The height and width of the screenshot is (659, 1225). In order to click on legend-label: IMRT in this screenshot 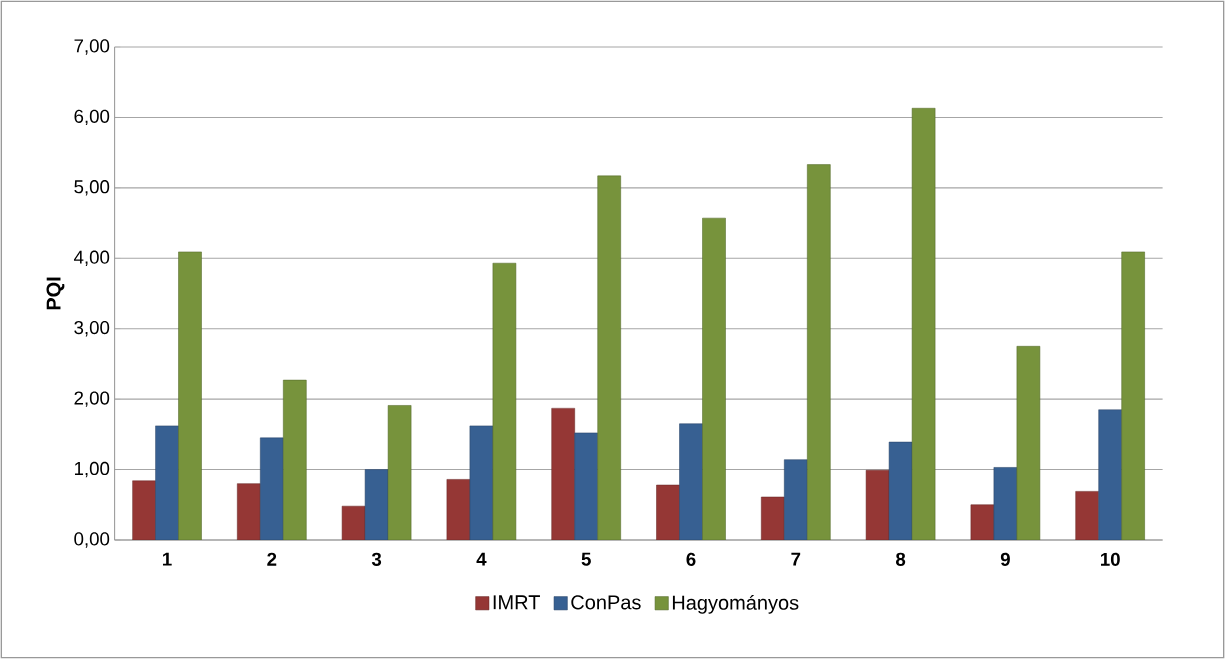, I will do `click(516, 602)`.